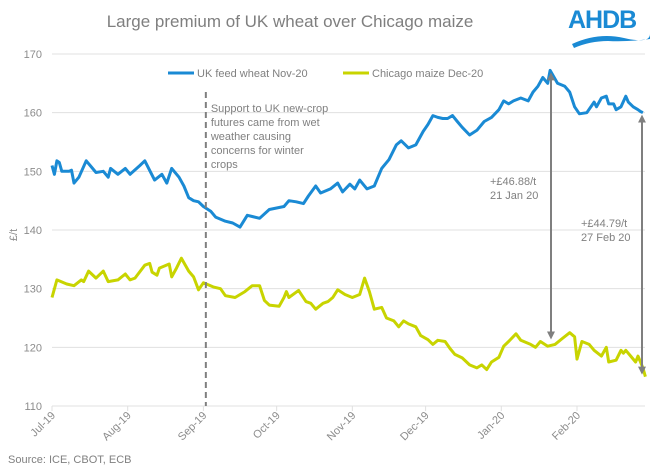 This screenshot has width=652, height=475. I want to click on x-tick-label: Aug-19, so click(117, 427).